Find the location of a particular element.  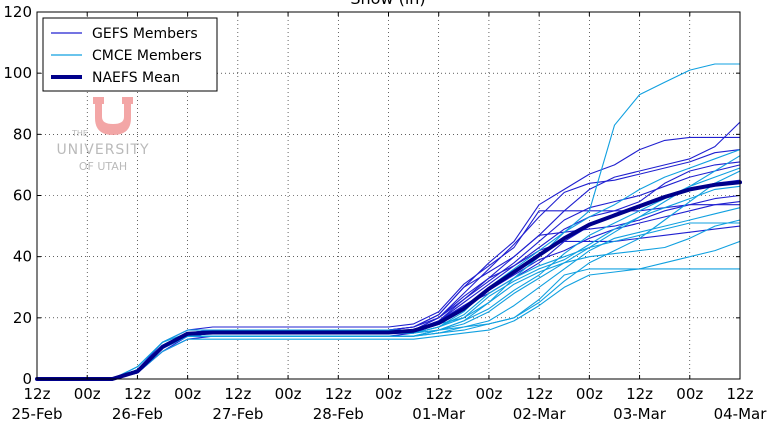

x-tick-label-date: 28-Feb is located at coordinates (338, 414).